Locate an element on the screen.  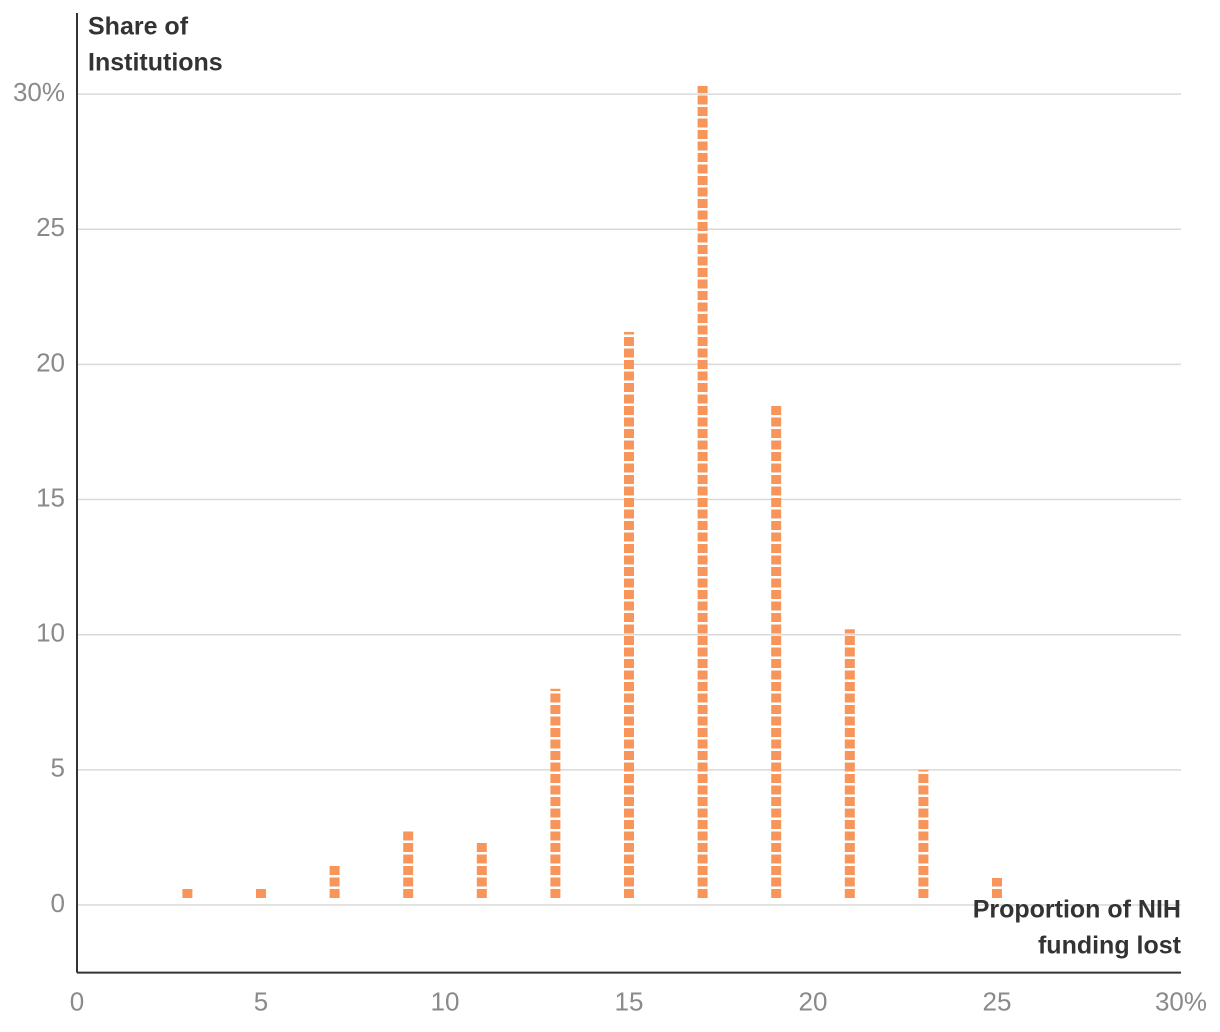
y-axis-label: Share of is located at coordinates (138, 27).